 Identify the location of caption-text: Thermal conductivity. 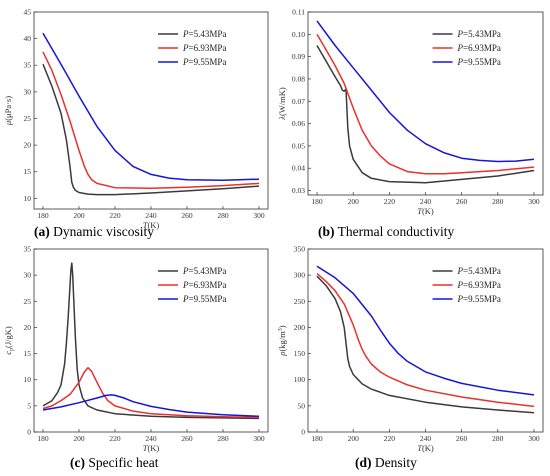
(395, 231).